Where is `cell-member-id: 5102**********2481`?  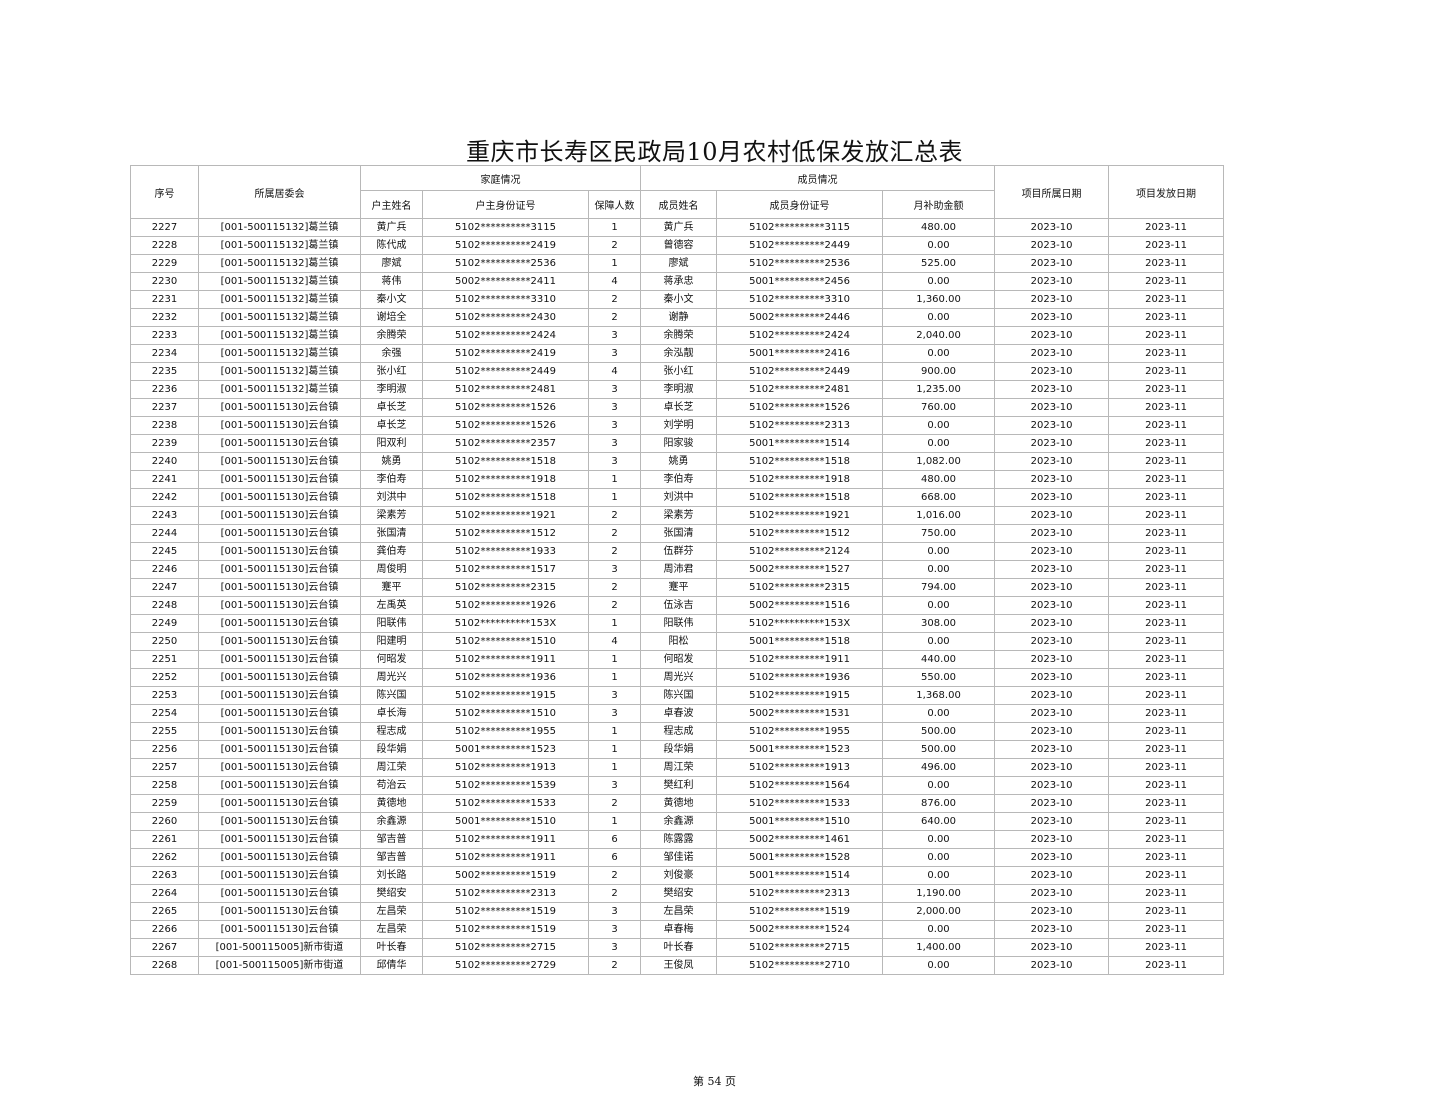 cell-member-id: 5102**********2481 is located at coordinates (800, 389).